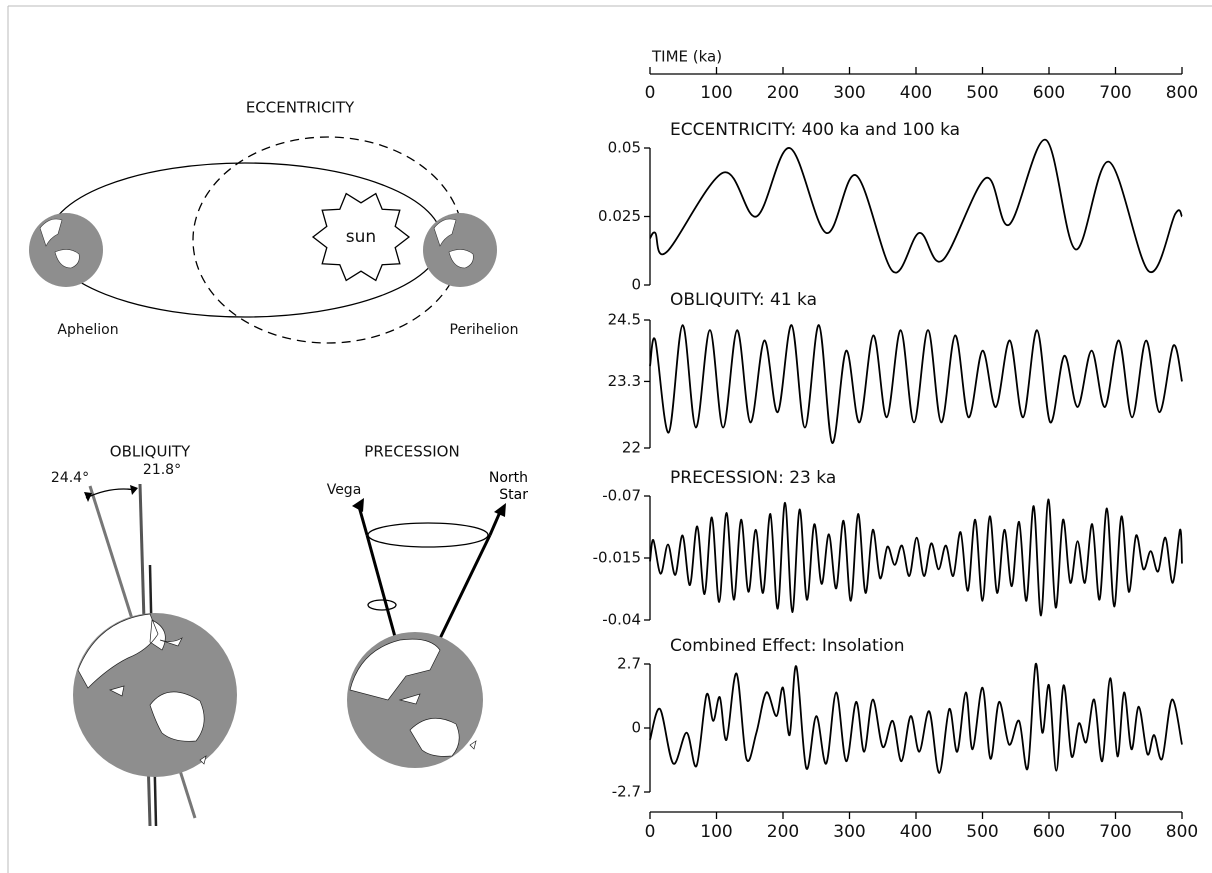  What do you see at coordinates (686, 57) in the screenshot?
I see `time-axis-label: TIME (ka)` at bounding box center [686, 57].